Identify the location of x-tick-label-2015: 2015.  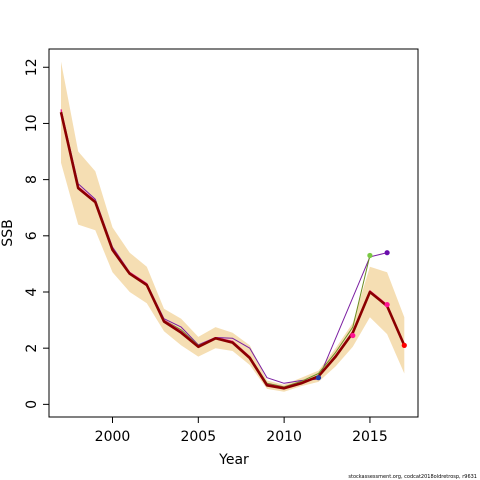
(370, 437).